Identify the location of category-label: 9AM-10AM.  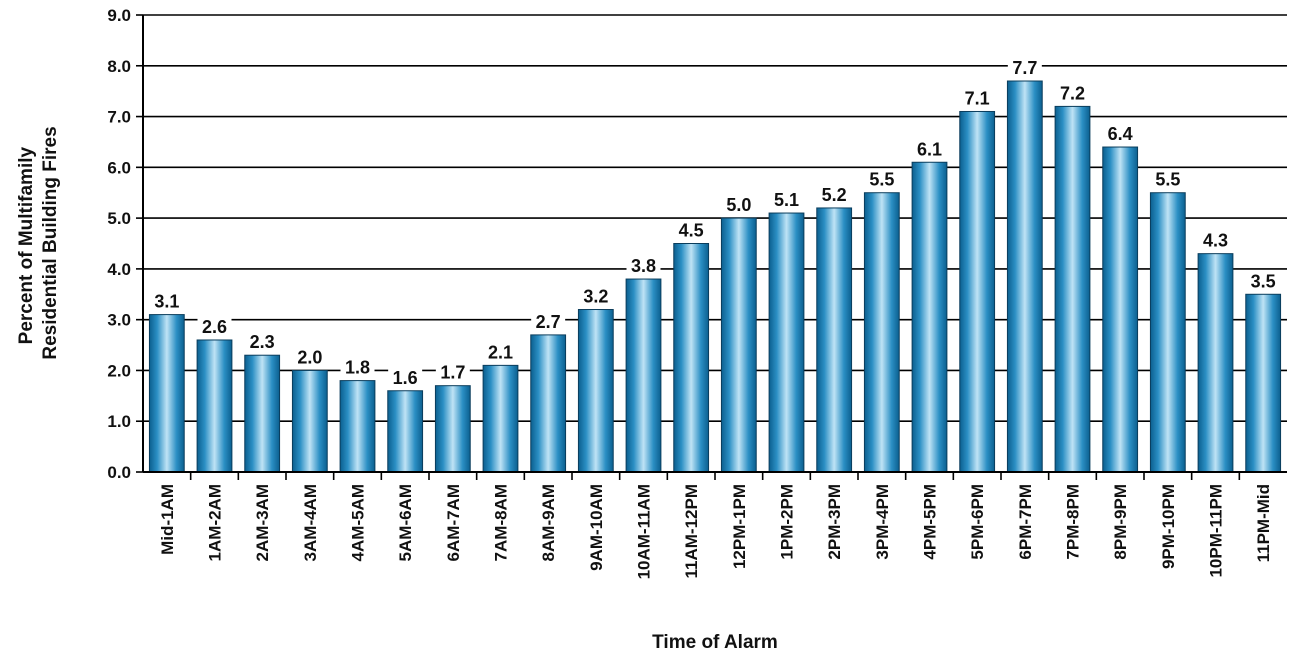
(596, 527).